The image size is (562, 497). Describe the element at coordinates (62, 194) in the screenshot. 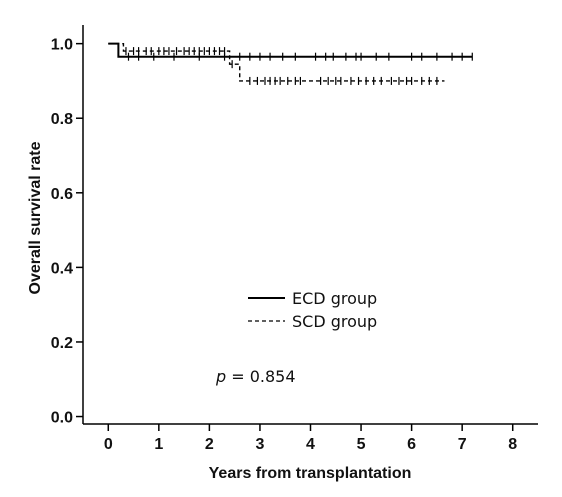

I see `y-tick-label-3: 0.6` at that location.